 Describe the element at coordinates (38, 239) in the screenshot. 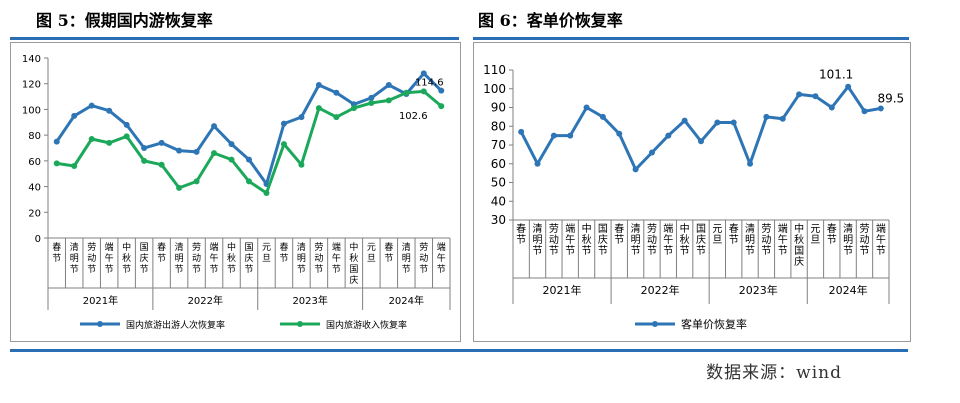

I see `fig5-y-tick-label: 0` at that location.